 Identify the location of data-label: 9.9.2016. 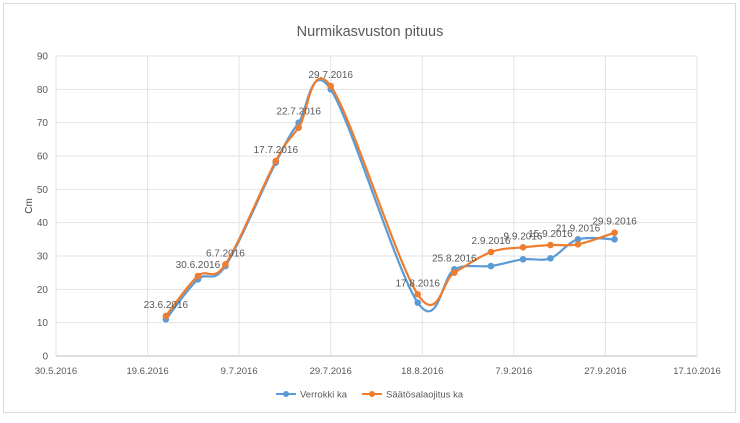
(523, 236).